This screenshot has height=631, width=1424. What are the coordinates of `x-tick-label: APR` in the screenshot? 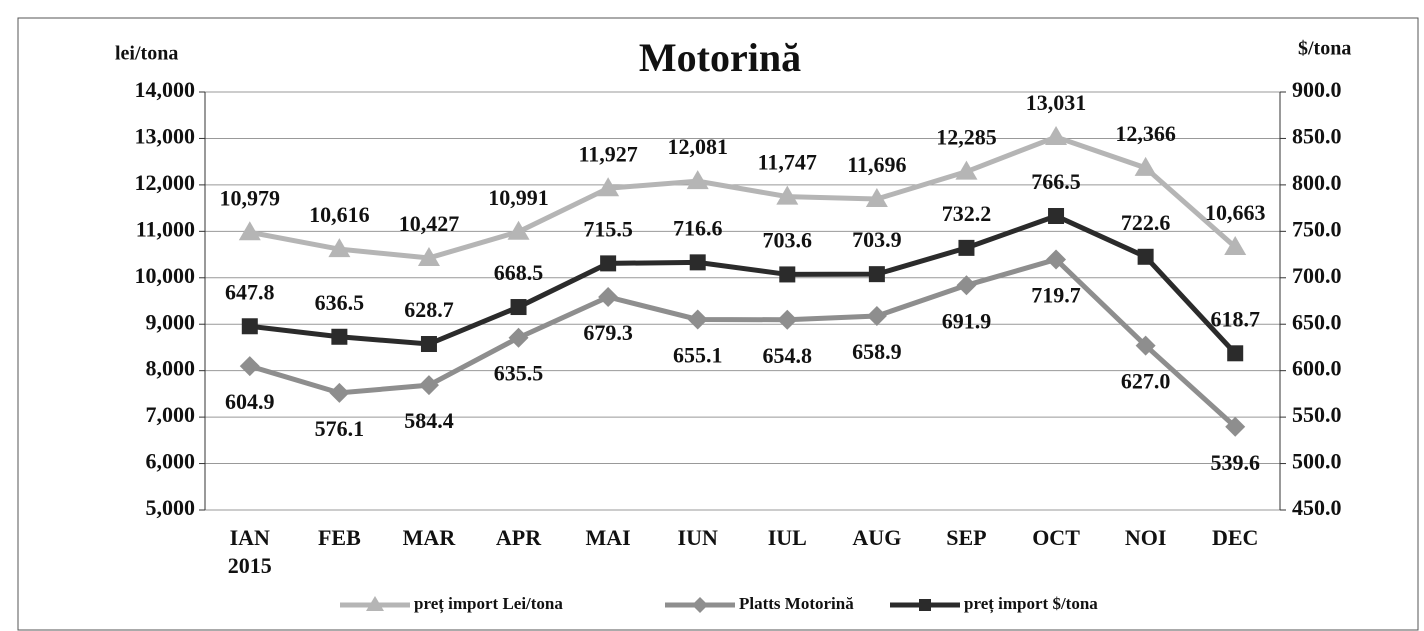 It's located at (519, 537).